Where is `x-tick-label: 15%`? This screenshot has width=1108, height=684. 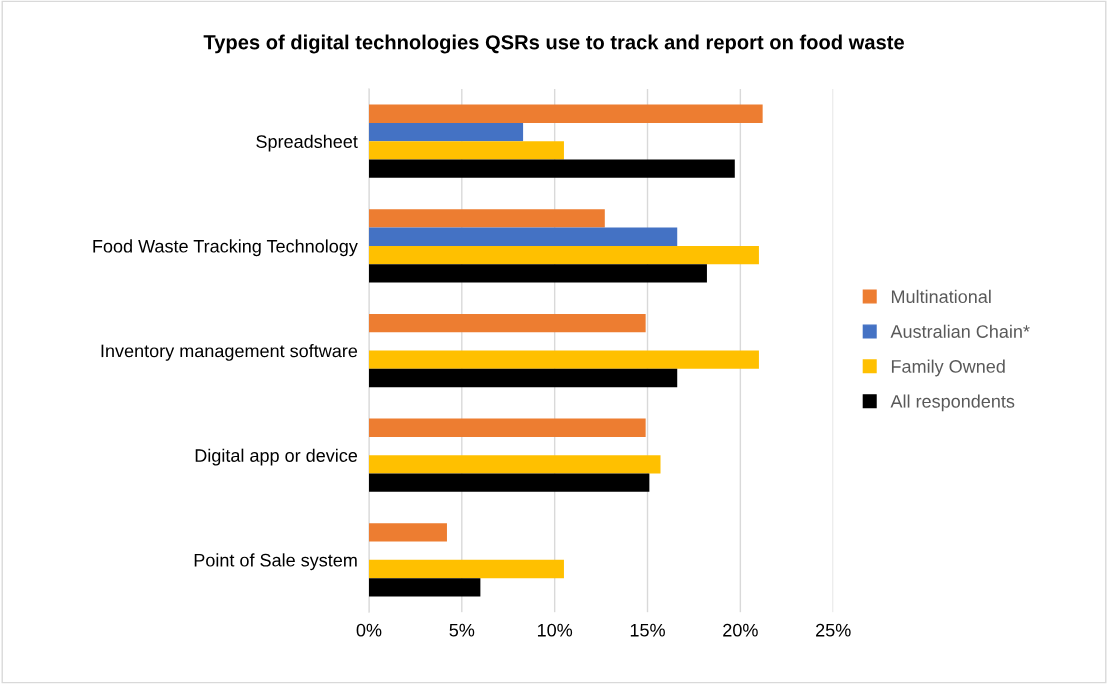
x-tick-label: 15% is located at coordinates (647, 630).